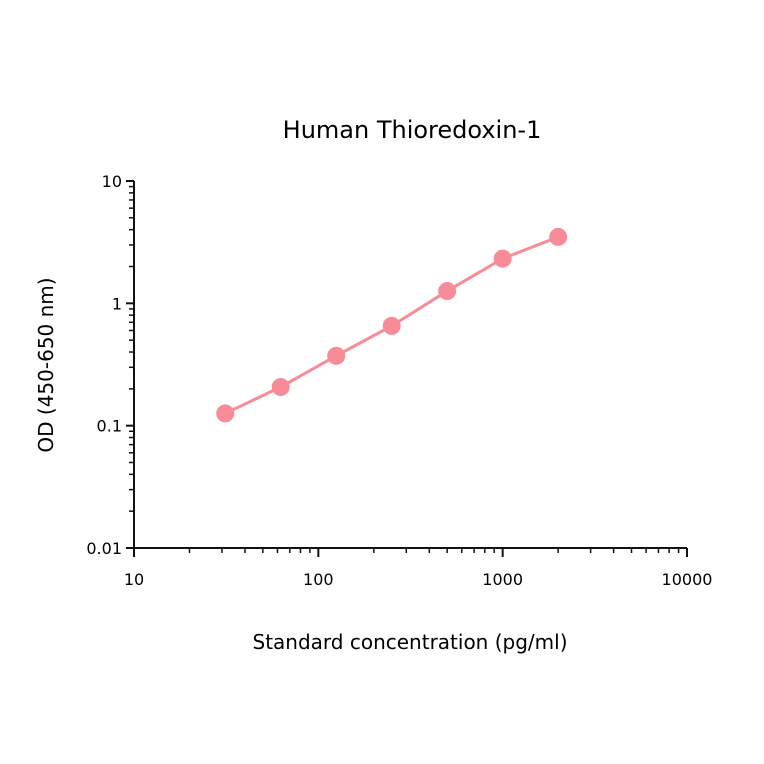 The width and height of the screenshot is (764, 764). What do you see at coordinates (318, 579) in the screenshot?
I see `x-tick-label: 100` at bounding box center [318, 579].